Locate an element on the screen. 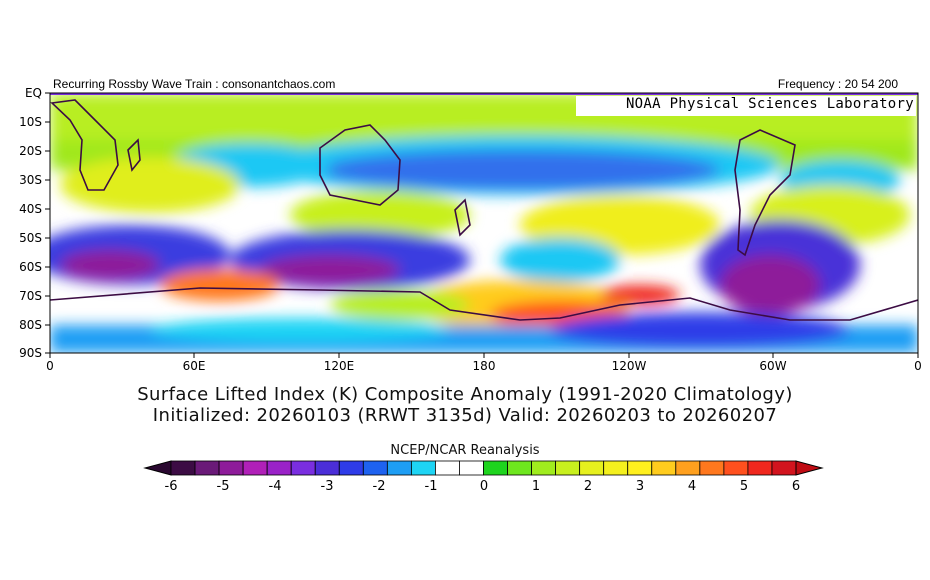 This screenshot has width=930, height=580. colorbar-label: 5 is located at coordinates (744, 486).